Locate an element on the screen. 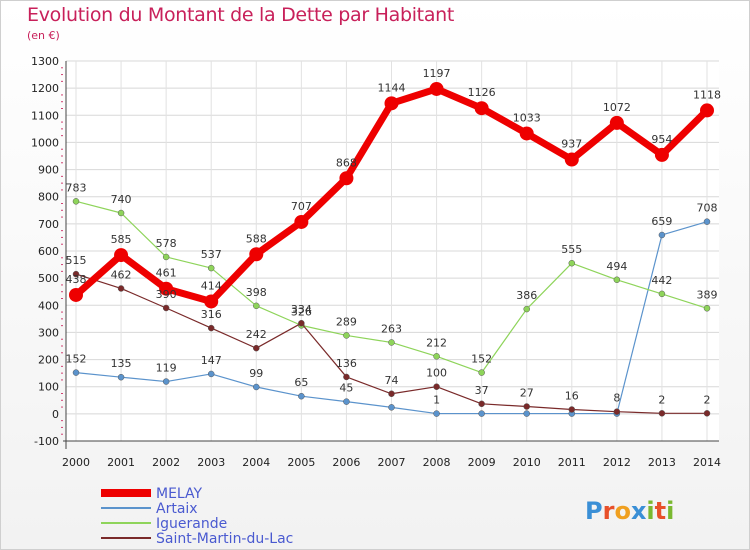 The height and width of the screenshot is (550, 750). data-label: 438 is located at coordinates (76, 279).